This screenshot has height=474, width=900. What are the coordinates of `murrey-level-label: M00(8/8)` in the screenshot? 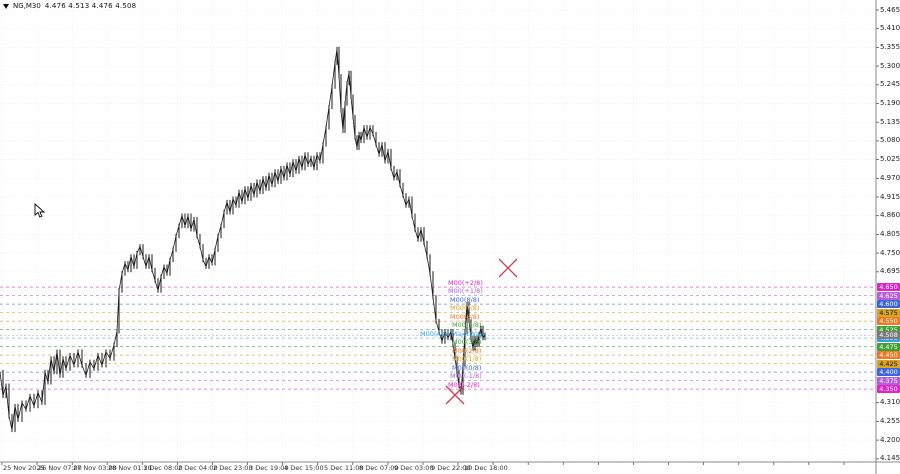 It's located at (465, 299).